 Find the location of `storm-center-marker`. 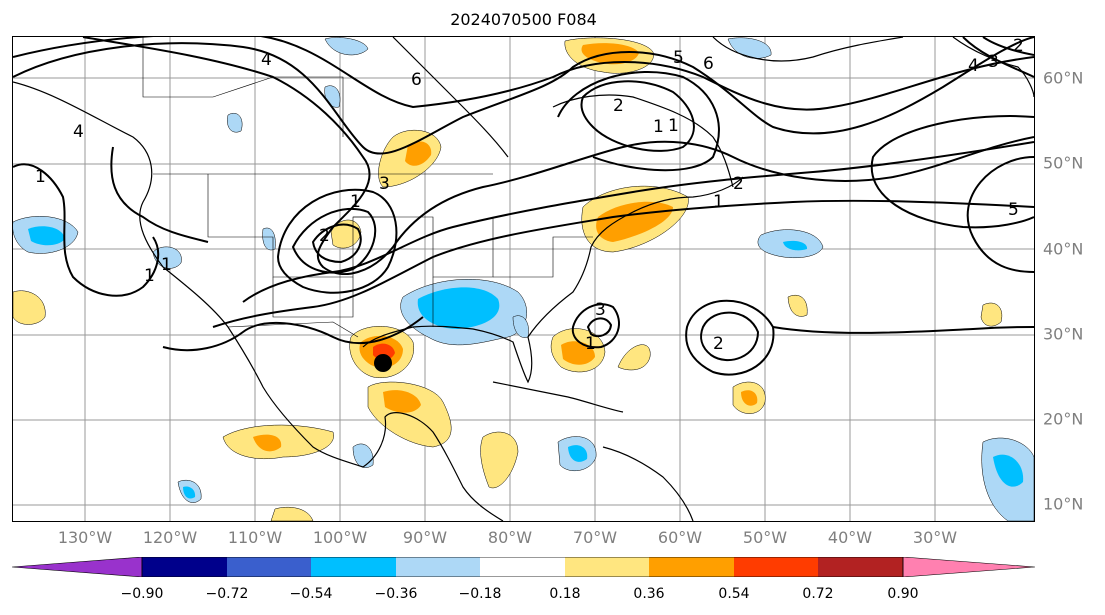

storm-center-marker is located at coordinates (383, 363).